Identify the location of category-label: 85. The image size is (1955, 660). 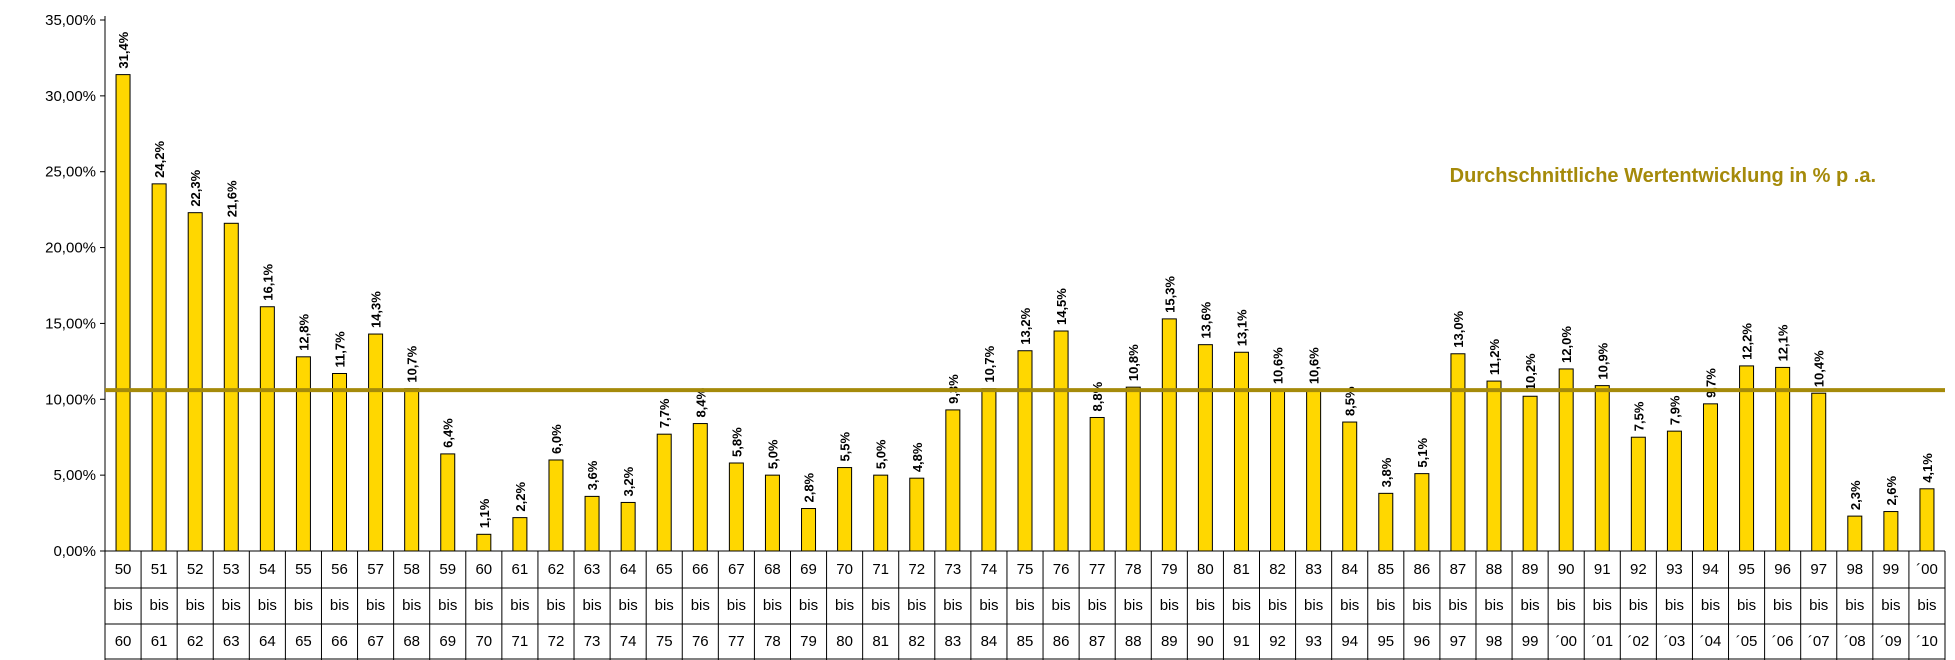
(1385, 569).